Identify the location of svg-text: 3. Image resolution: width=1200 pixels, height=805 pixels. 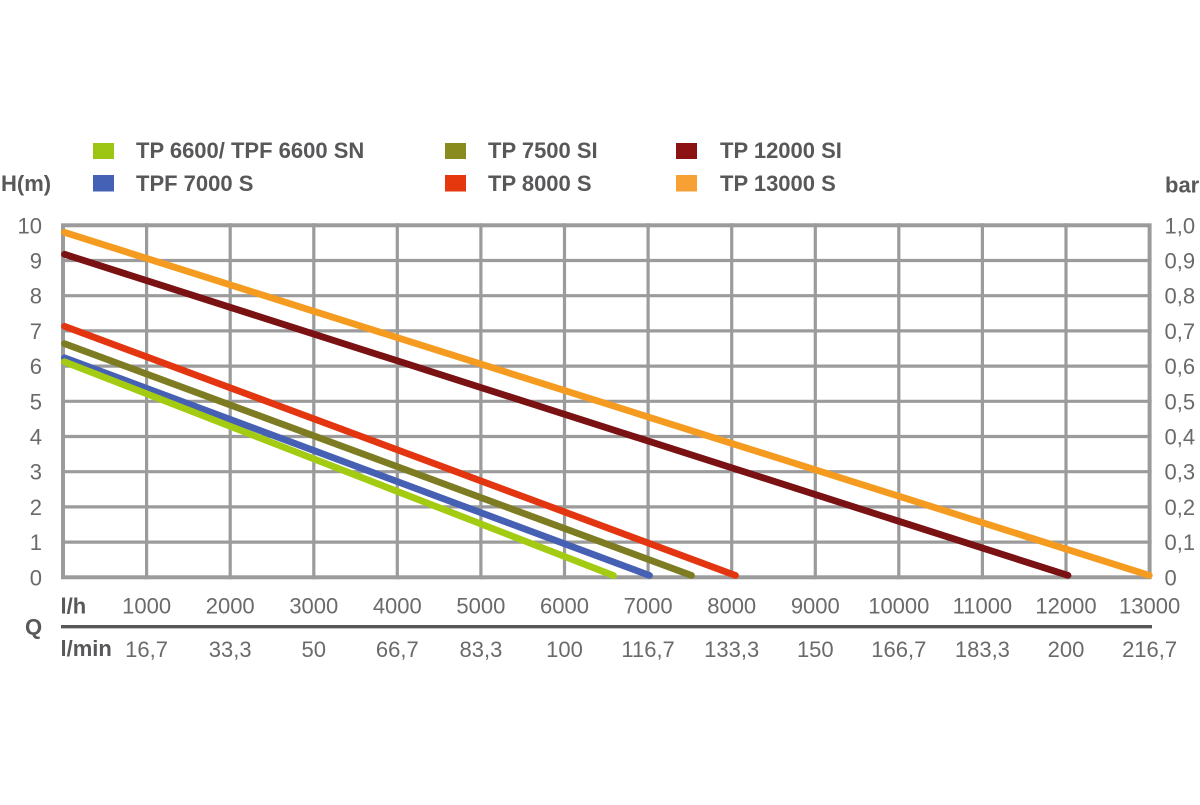
(36, 472).